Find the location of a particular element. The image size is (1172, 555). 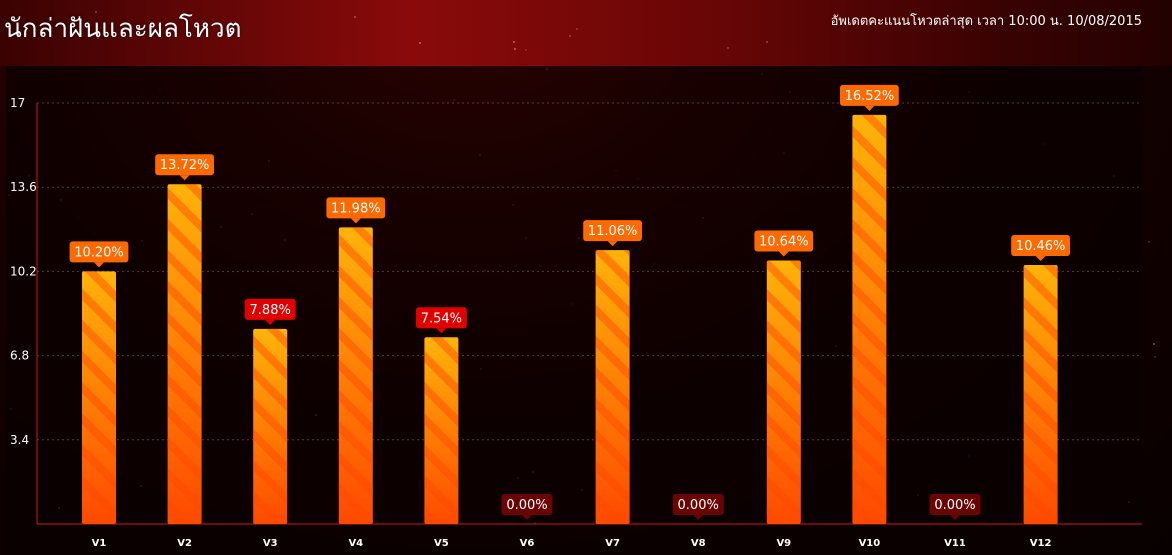

data-label-text: 10.46% is located at coordinates (1041, 246).